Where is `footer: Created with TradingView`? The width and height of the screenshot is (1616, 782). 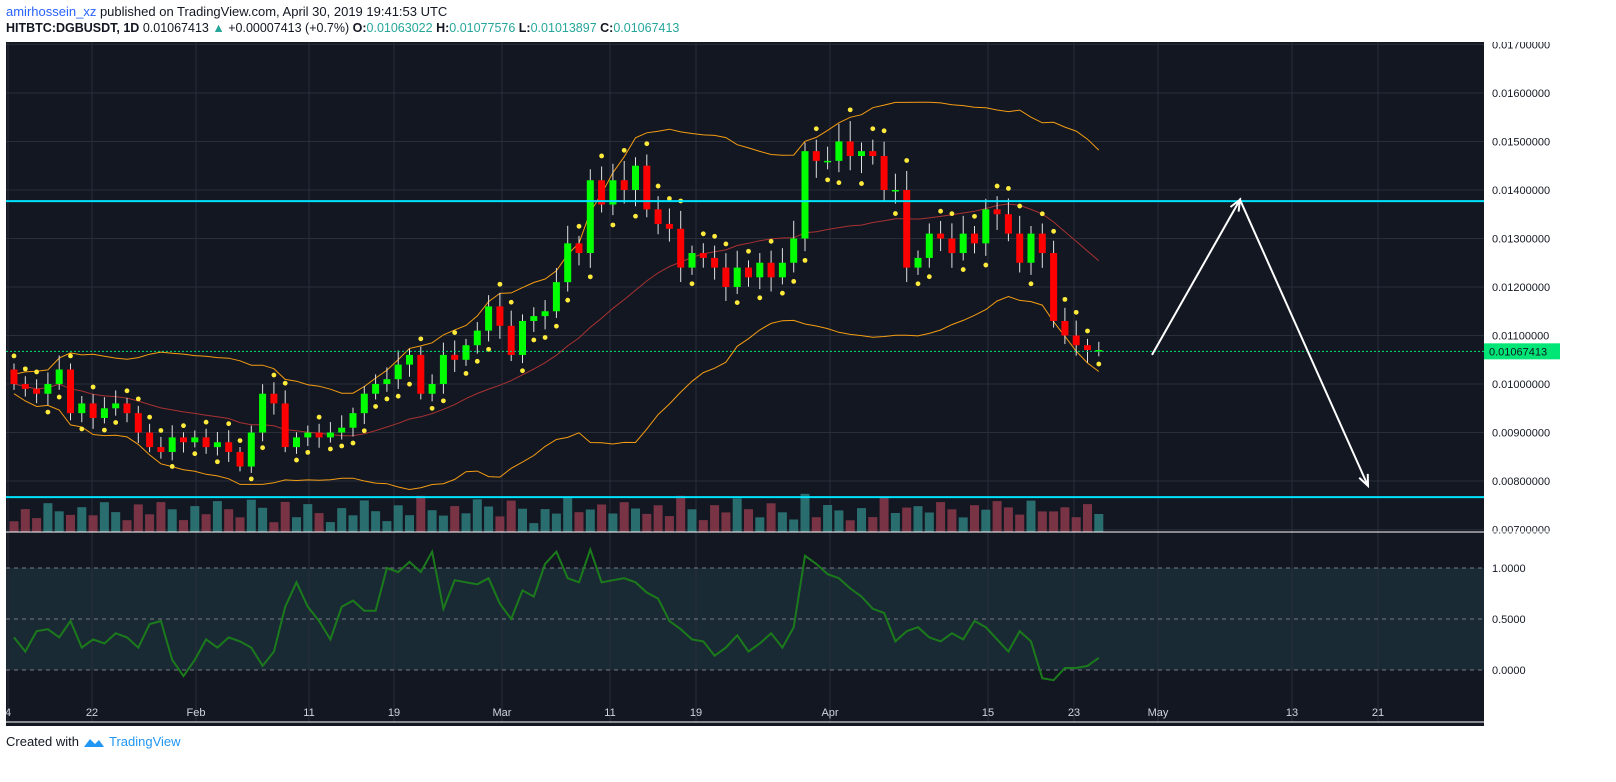 footer: Created with TradingView is located at coordinates (93, 741).